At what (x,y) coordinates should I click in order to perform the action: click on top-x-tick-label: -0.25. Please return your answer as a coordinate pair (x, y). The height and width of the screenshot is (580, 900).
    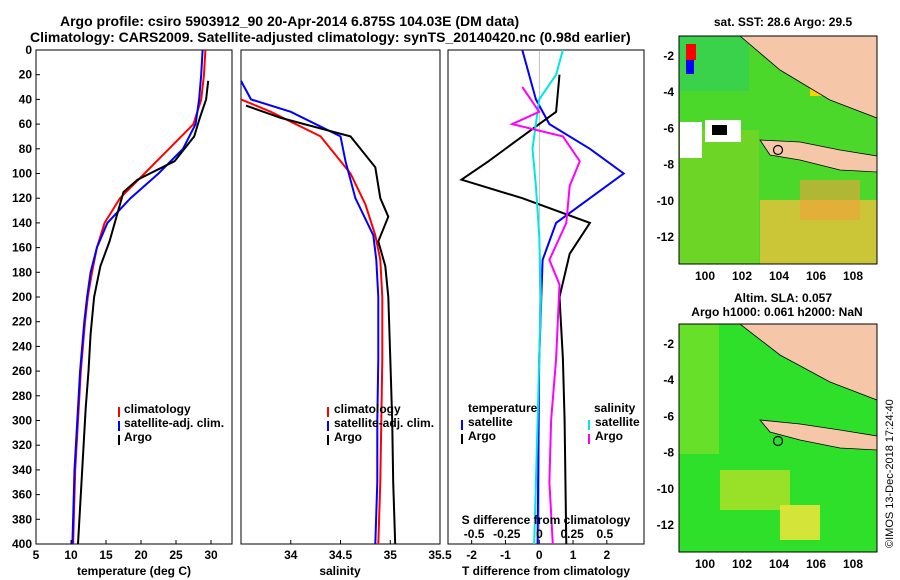
    Looking at the image, I should click on (507, 534).